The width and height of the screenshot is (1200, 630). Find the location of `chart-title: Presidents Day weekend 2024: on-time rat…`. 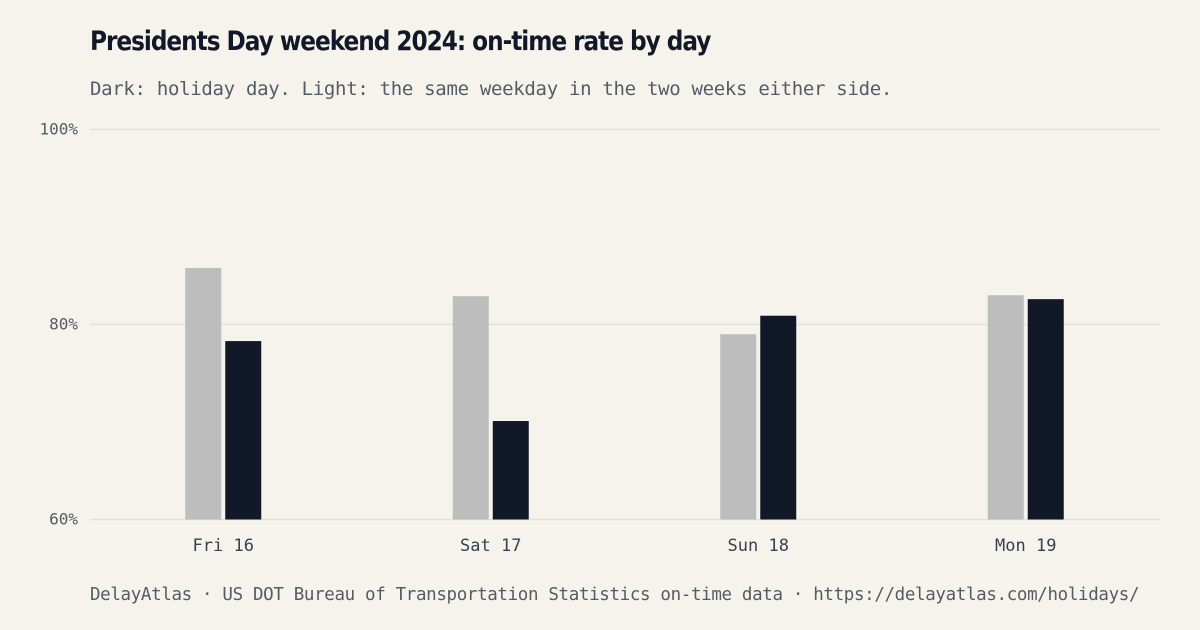

chart-title: Presidents Day weekend 2024: on-time rat… is located at coordinates (400, 41).